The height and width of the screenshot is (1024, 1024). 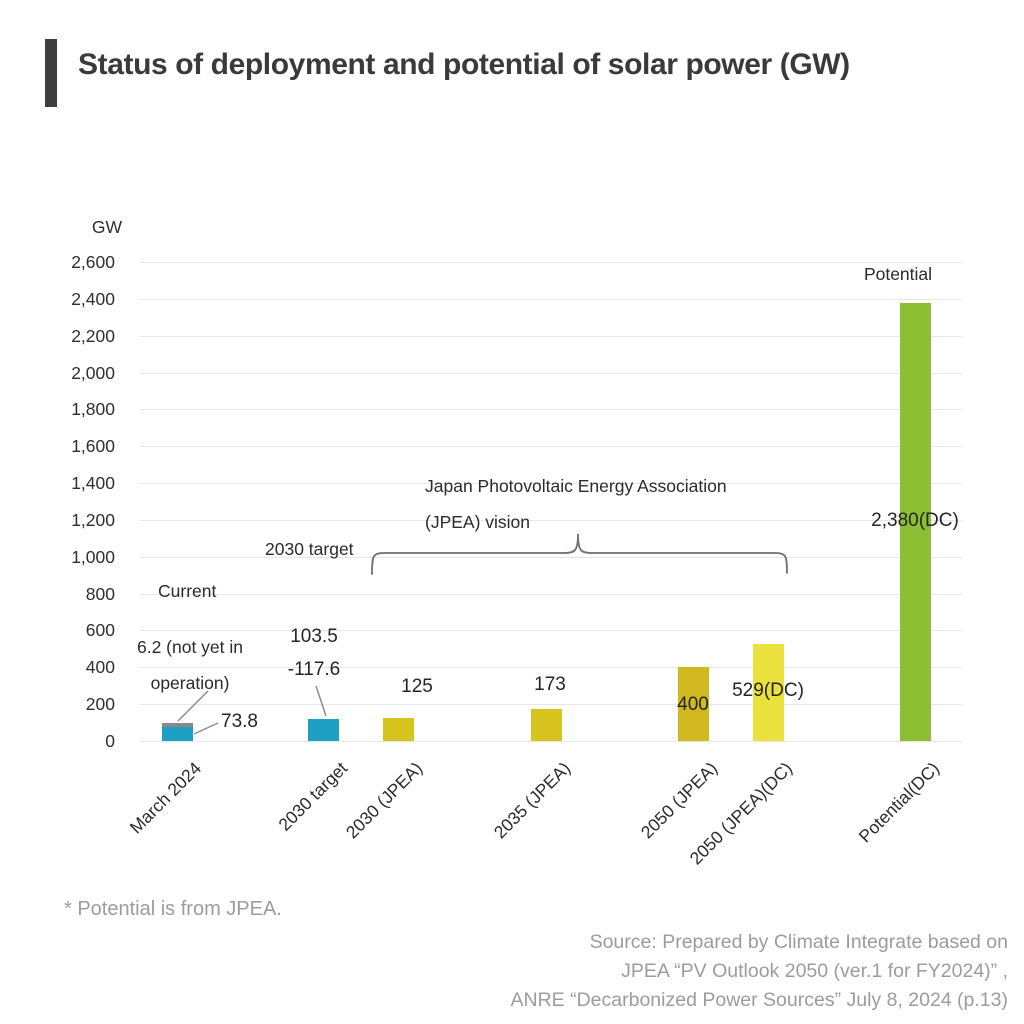 I want to click on value-label-march-2024: 73.8, so click(x=239, y=721).